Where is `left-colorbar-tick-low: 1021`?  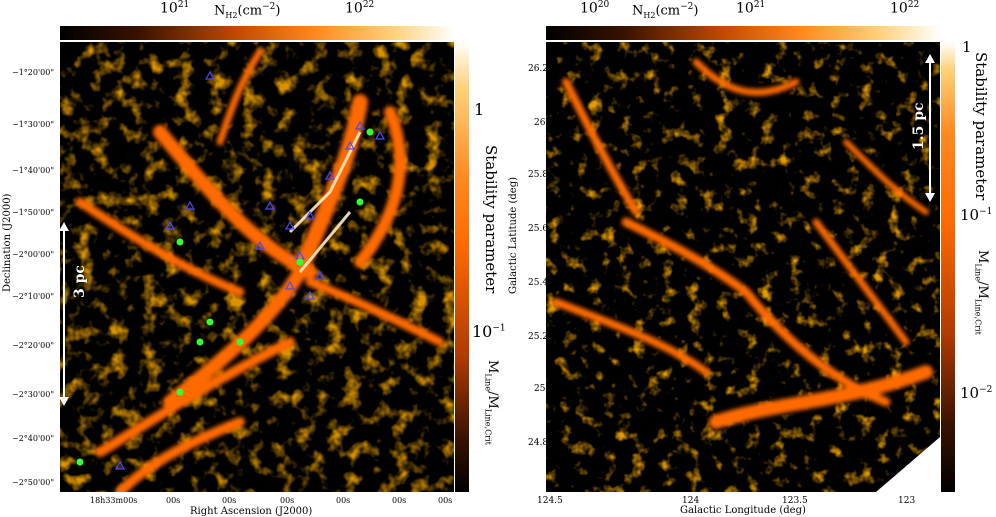 left-colorbar-tick-low: 1021 is located at coordinates (175, 8).